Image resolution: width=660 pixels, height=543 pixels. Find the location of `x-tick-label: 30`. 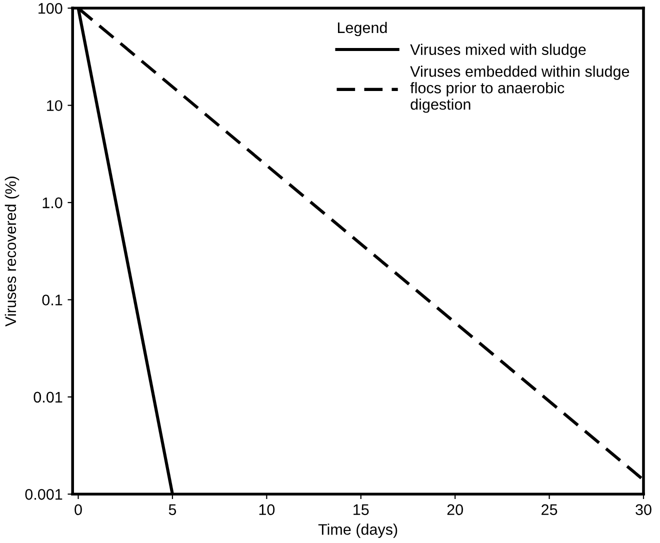

x-tick-label: 30 is located at coordinates (644, 510).